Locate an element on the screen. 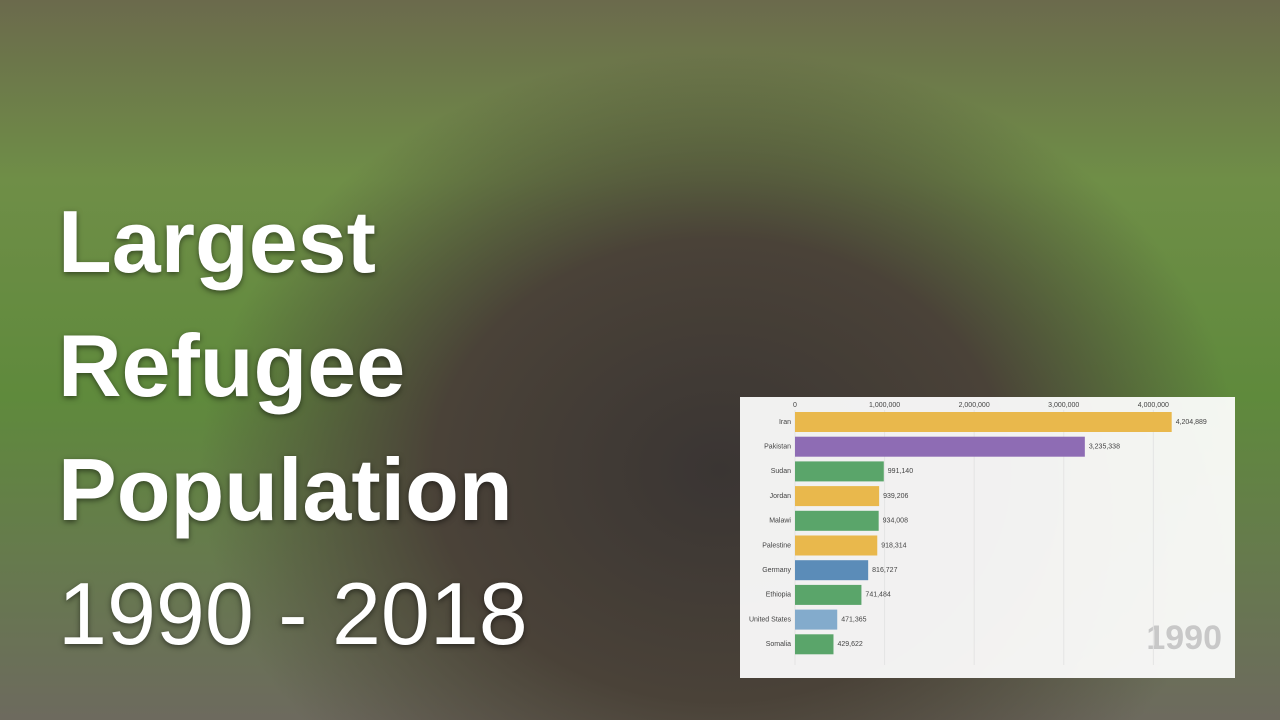 The height and width of the screenshot is (720, 1280). value-label: 991,140 is located at coordinates (900, 471).